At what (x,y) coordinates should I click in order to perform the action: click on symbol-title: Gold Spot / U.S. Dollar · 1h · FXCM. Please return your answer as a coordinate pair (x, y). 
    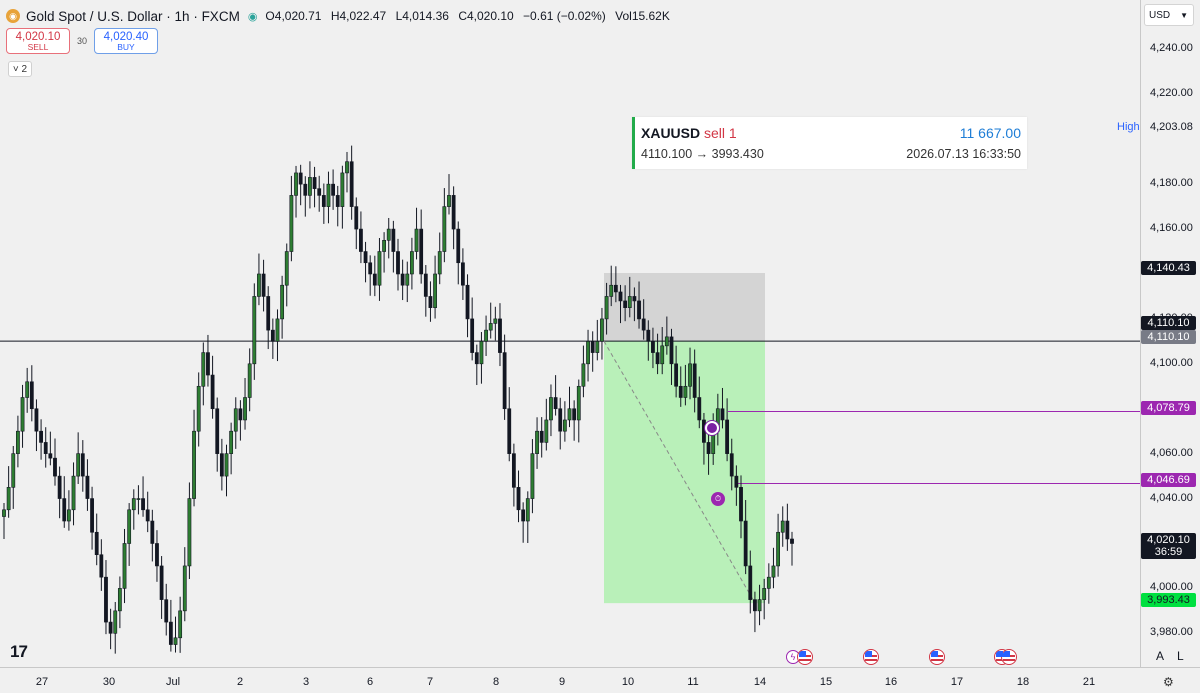
    Looking at the image, I should click on (133, 16).